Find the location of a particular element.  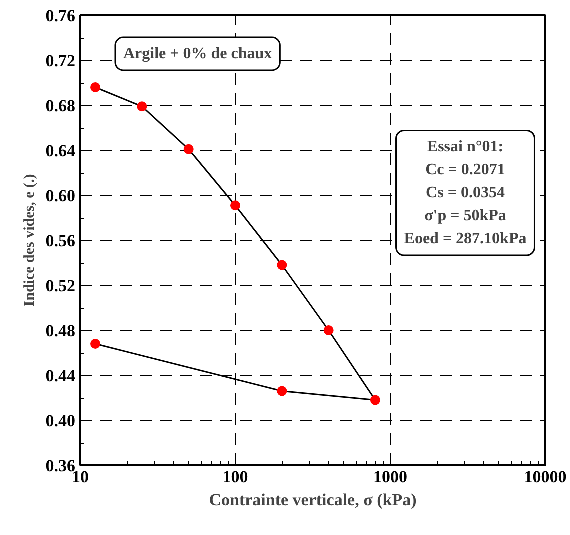

y-tick-label: 0.64 is located at coordinates (61, 151).